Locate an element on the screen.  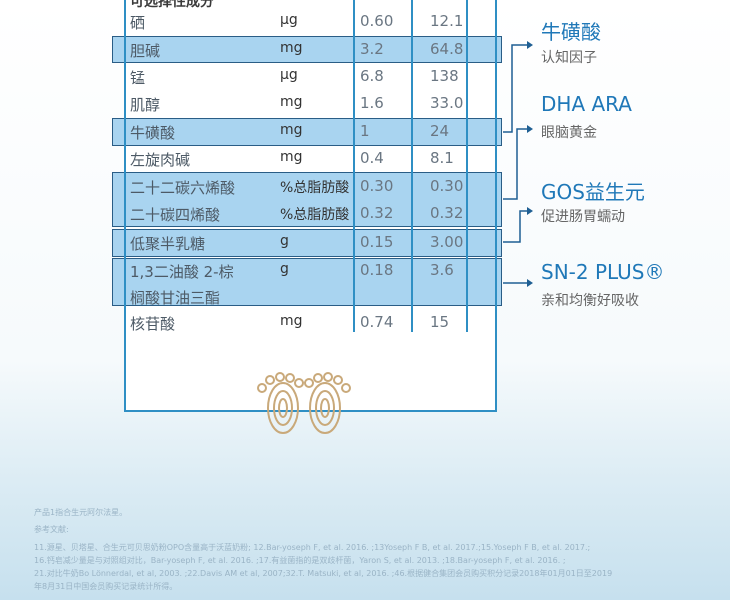
callout-title: DHA ARA is located at coordinates (586, 104).